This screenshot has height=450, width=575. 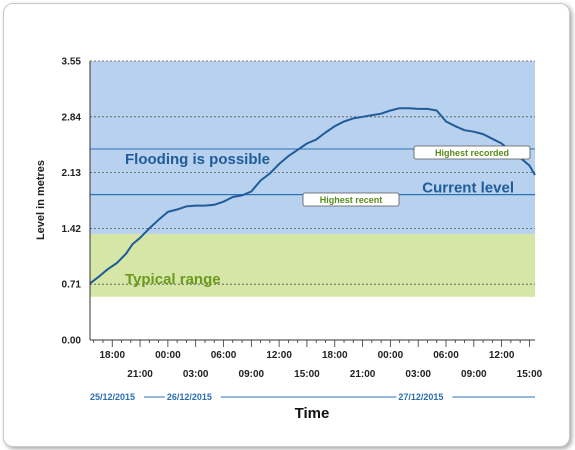 I want to click on highest-recorded-label-text: Highest recorded, so click(x=472, y=153).